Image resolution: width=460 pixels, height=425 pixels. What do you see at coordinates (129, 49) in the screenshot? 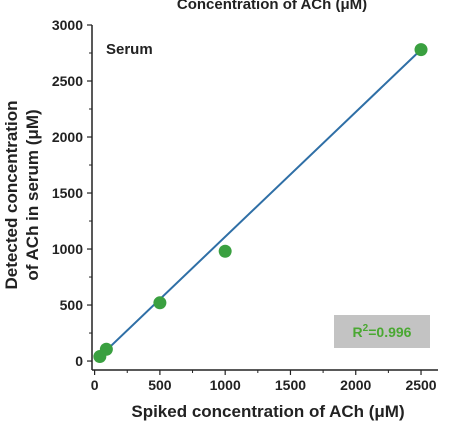
I see `panel-label: Serum` at bounding box center [129, 49].